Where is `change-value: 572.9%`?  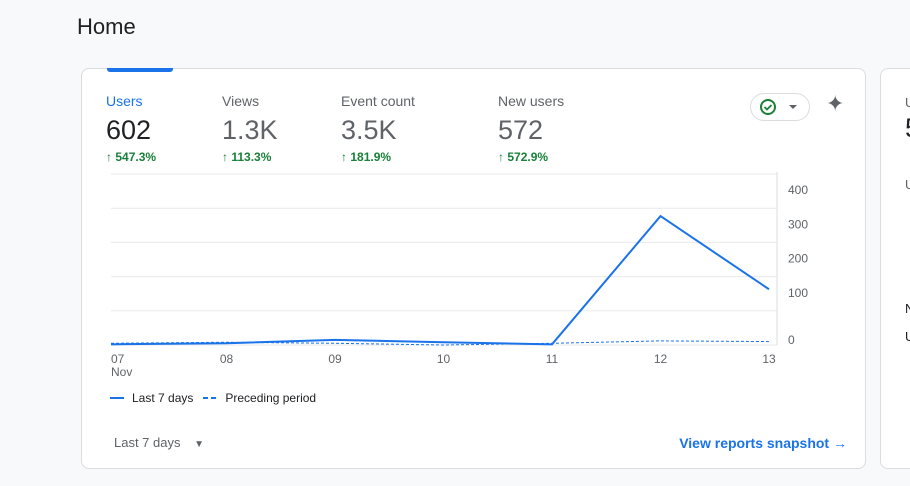 change-value: 572.9% is located at coordinates (528, 157).